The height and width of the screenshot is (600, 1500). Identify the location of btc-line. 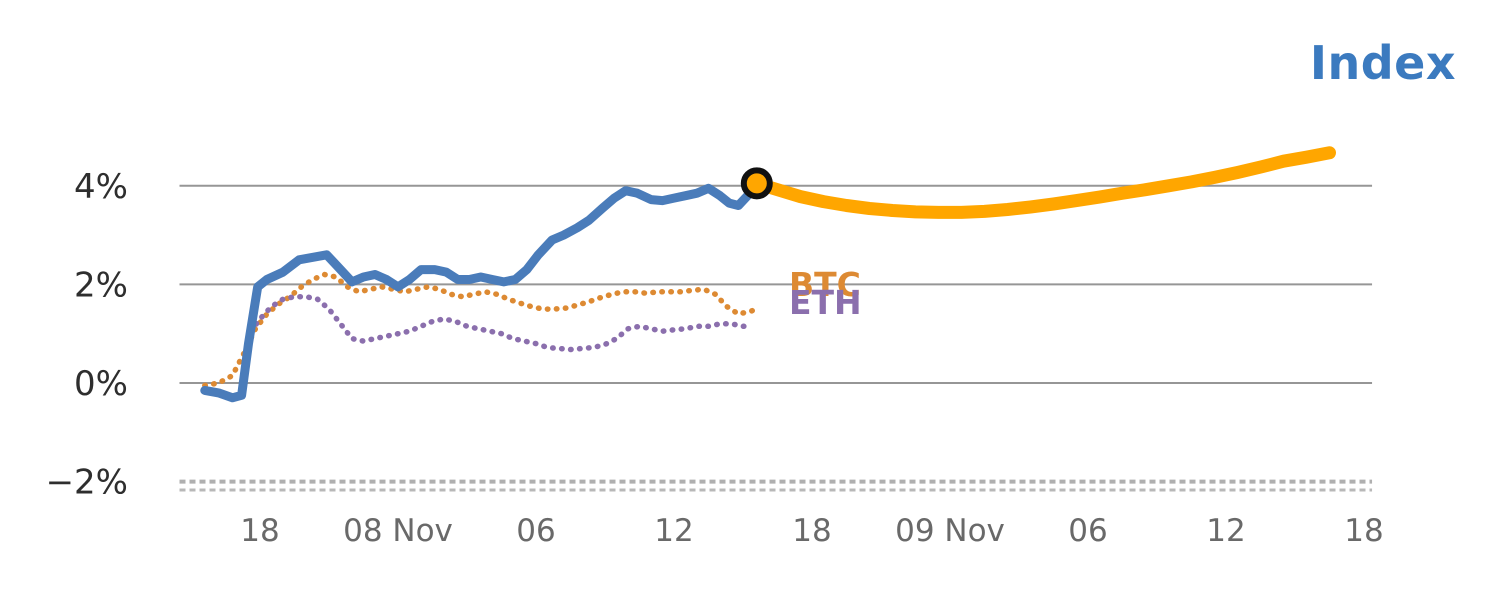
(481, 330).